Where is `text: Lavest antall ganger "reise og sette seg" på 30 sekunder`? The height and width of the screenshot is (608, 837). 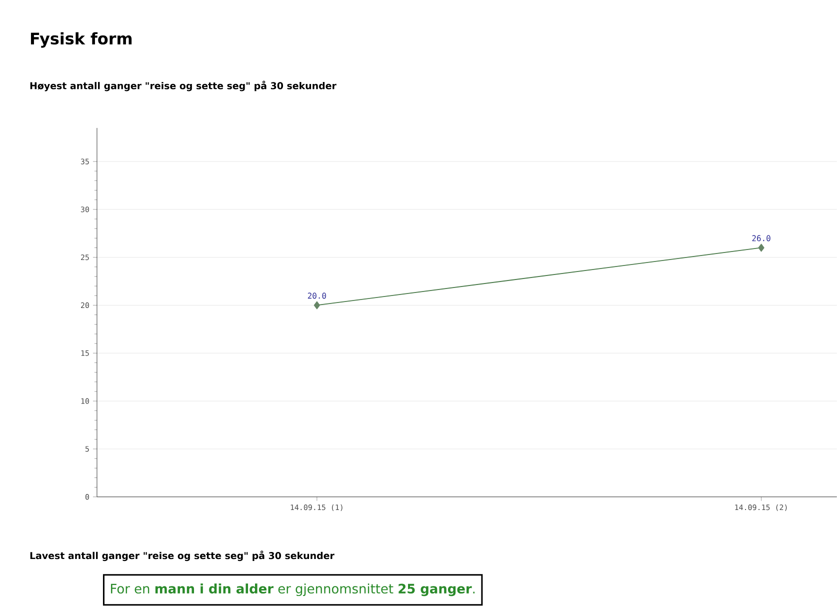 text: Lavest antall ganger "reise og sette seg" på 30 sekunder is located at coordinates (182, 556).